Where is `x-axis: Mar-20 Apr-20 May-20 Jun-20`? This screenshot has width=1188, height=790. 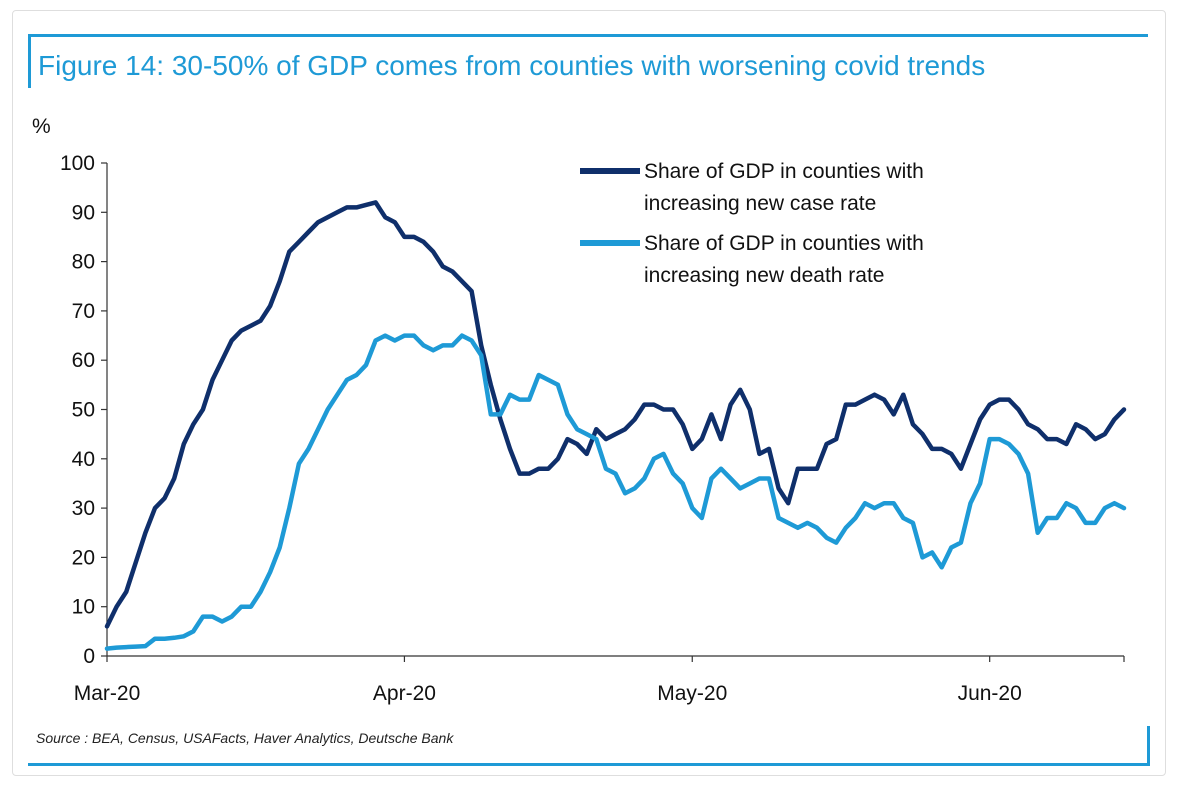
x-axis: Mar-20 Apr-20 May-20 Jun-20 is located at coordinates (599, 680).